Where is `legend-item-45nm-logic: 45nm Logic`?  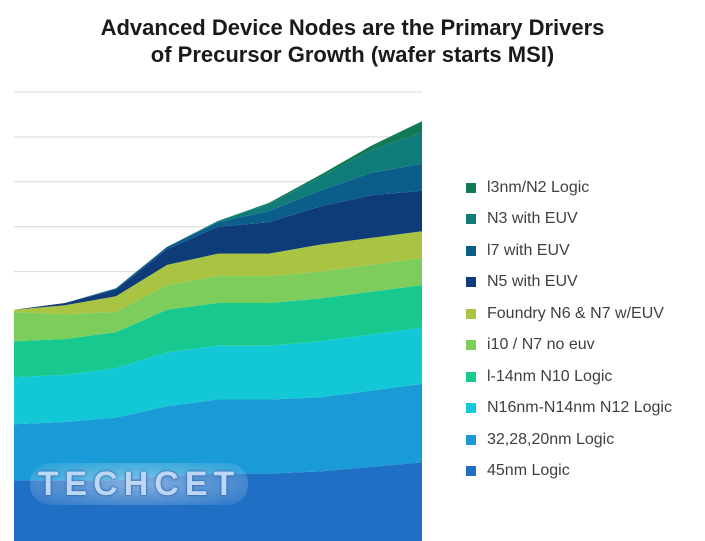 legend-item-45nm-logic: 45nm Logic is located at coordinates (569, 472).